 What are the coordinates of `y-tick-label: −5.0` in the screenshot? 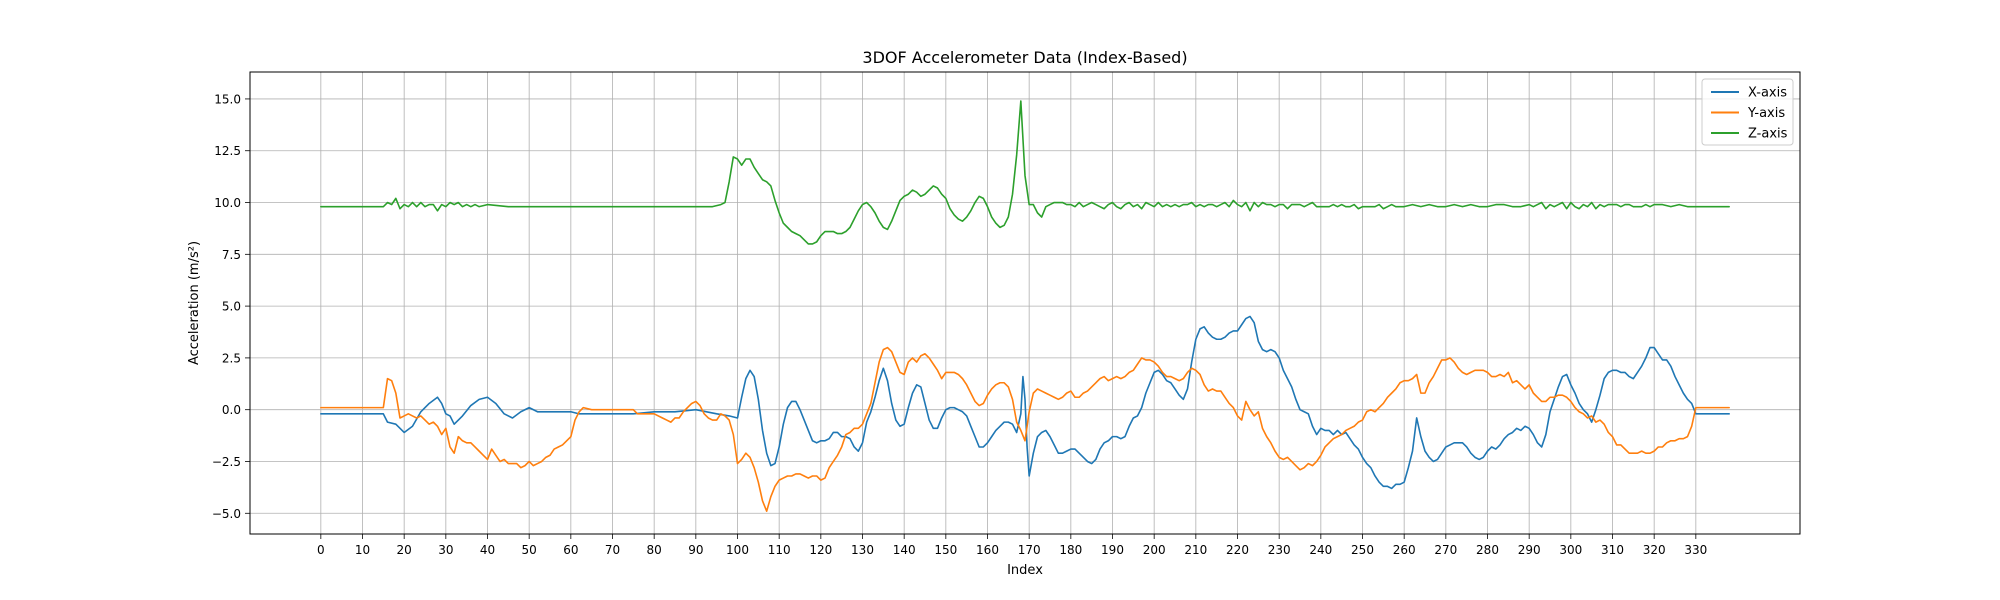 It's located at (226, 514).